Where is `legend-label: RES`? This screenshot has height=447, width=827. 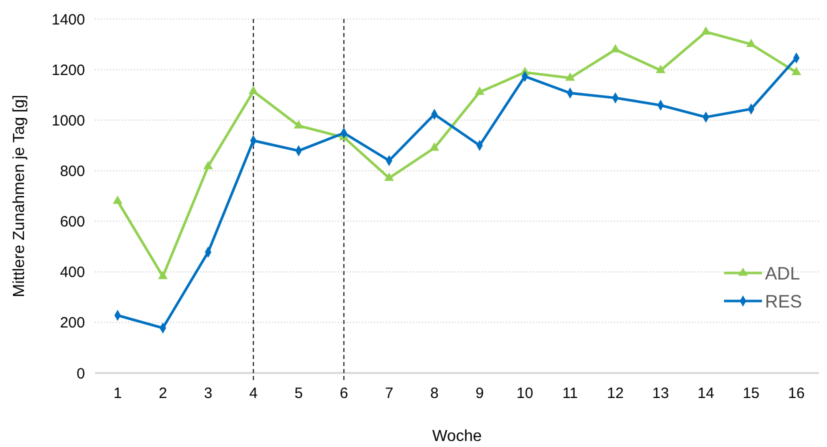 legend-label: RES is located at coordinates (783, 301).